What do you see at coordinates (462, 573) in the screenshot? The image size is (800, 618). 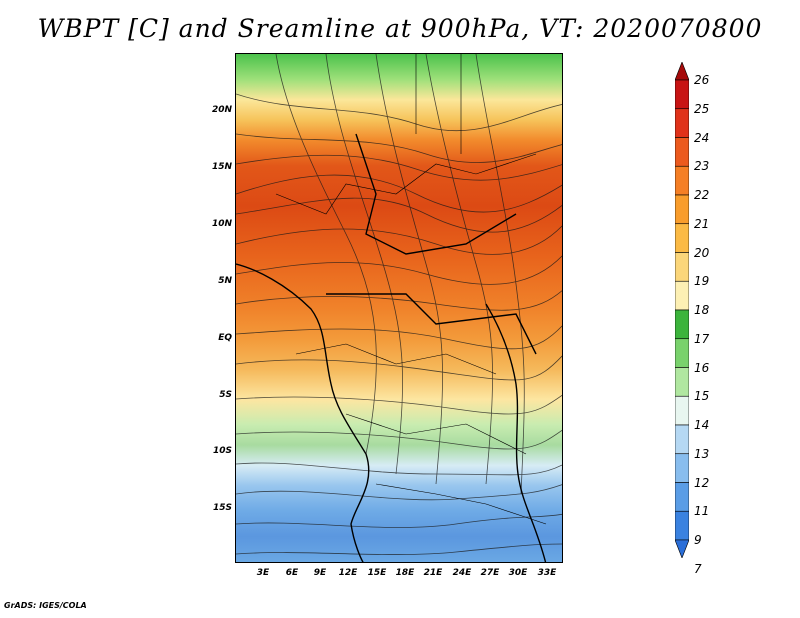 I see `lon-label: 24E` at bounding box center [462, 573].